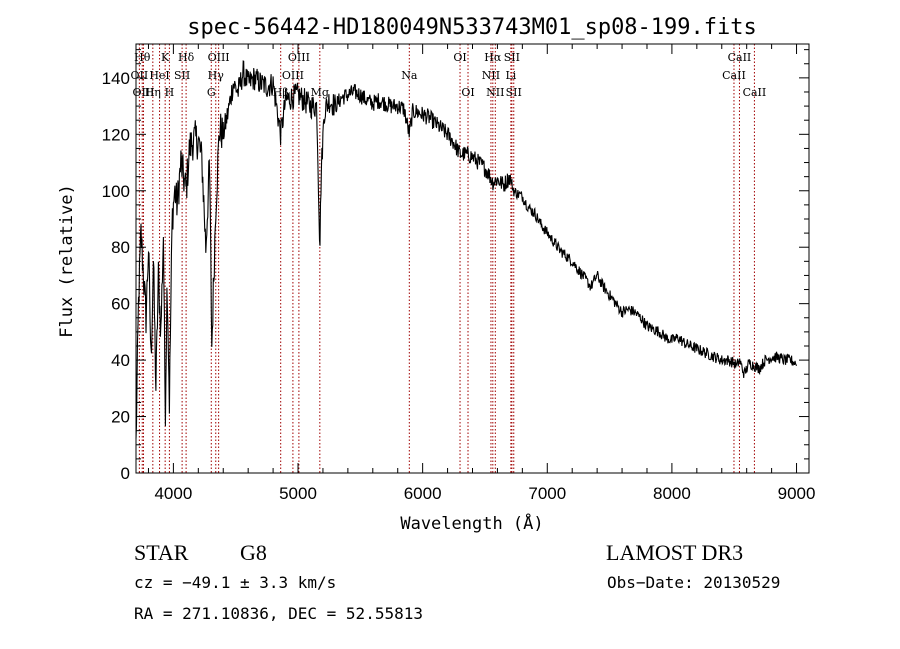 Image resolution: width=900 pixels, height=649 pixels. Describe the element at coordinates (423, 493) in the screenshot. I see `x-tick-label: 6000` at that location.